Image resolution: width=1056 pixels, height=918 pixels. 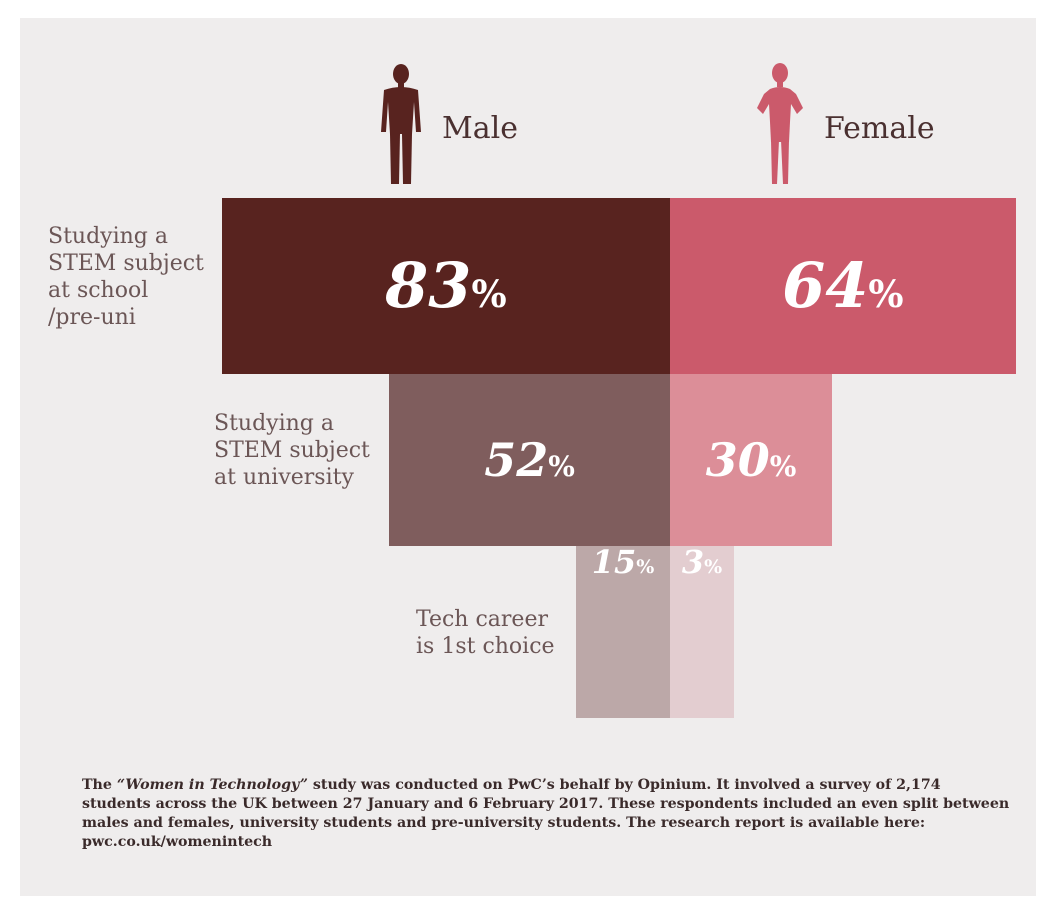 I want to click on female-label: Female, so click(x=879, y=128).